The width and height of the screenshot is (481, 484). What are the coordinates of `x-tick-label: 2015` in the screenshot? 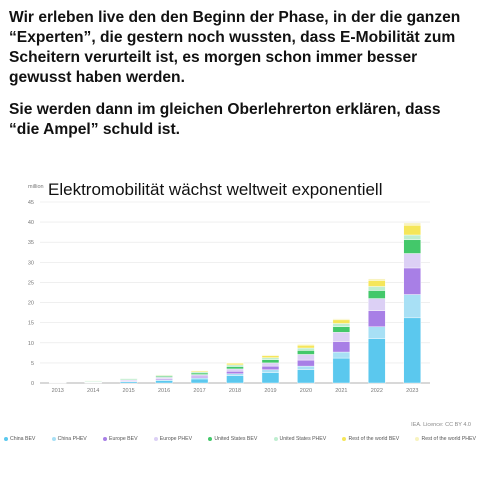 It's located at (129, 391).